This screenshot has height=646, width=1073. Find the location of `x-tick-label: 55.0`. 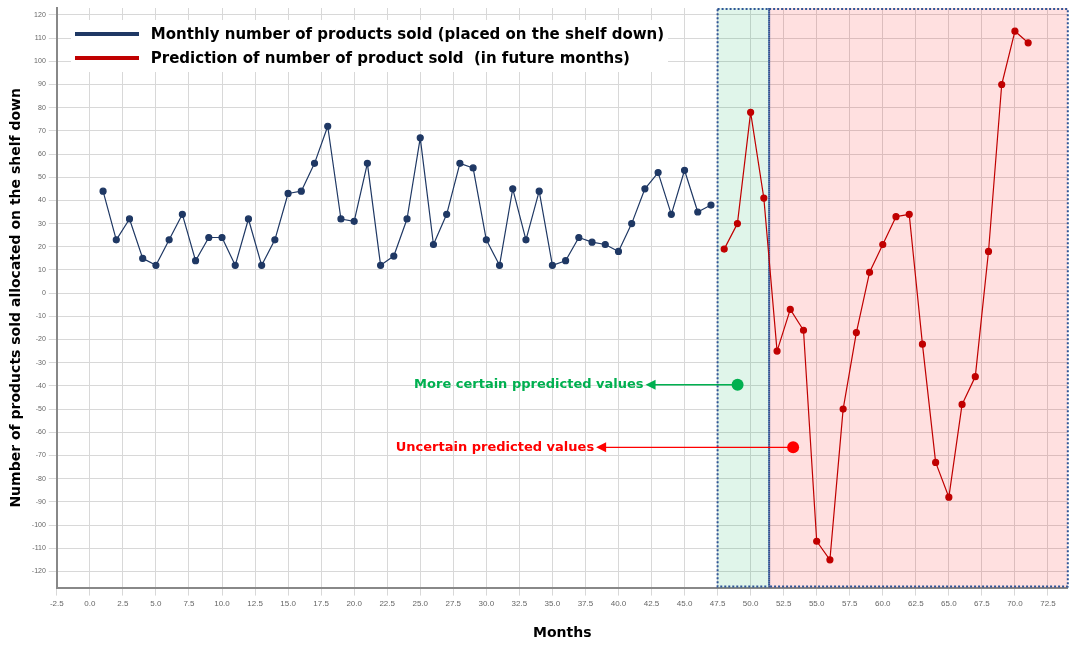

x-tick-label: 55.0 is located at coordinates (817, 603).